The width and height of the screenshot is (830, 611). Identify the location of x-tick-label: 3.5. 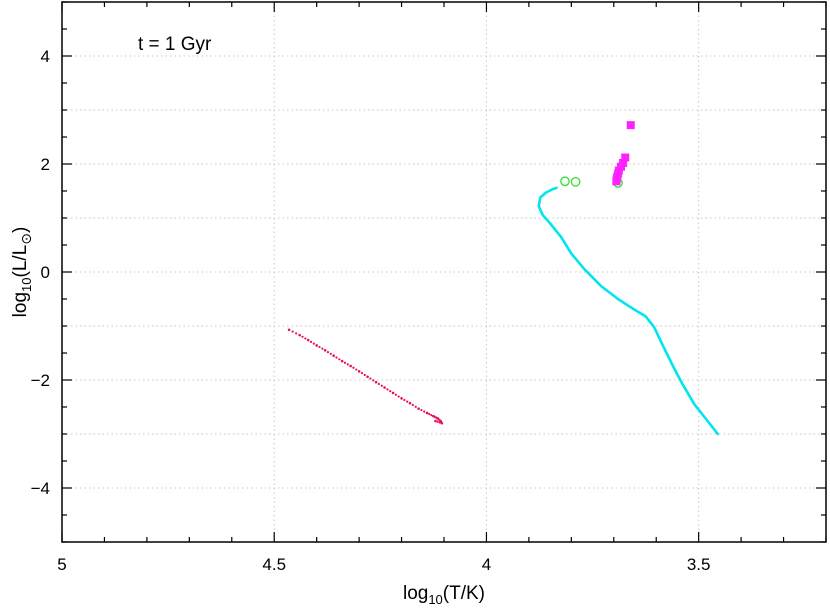
(699, 564).